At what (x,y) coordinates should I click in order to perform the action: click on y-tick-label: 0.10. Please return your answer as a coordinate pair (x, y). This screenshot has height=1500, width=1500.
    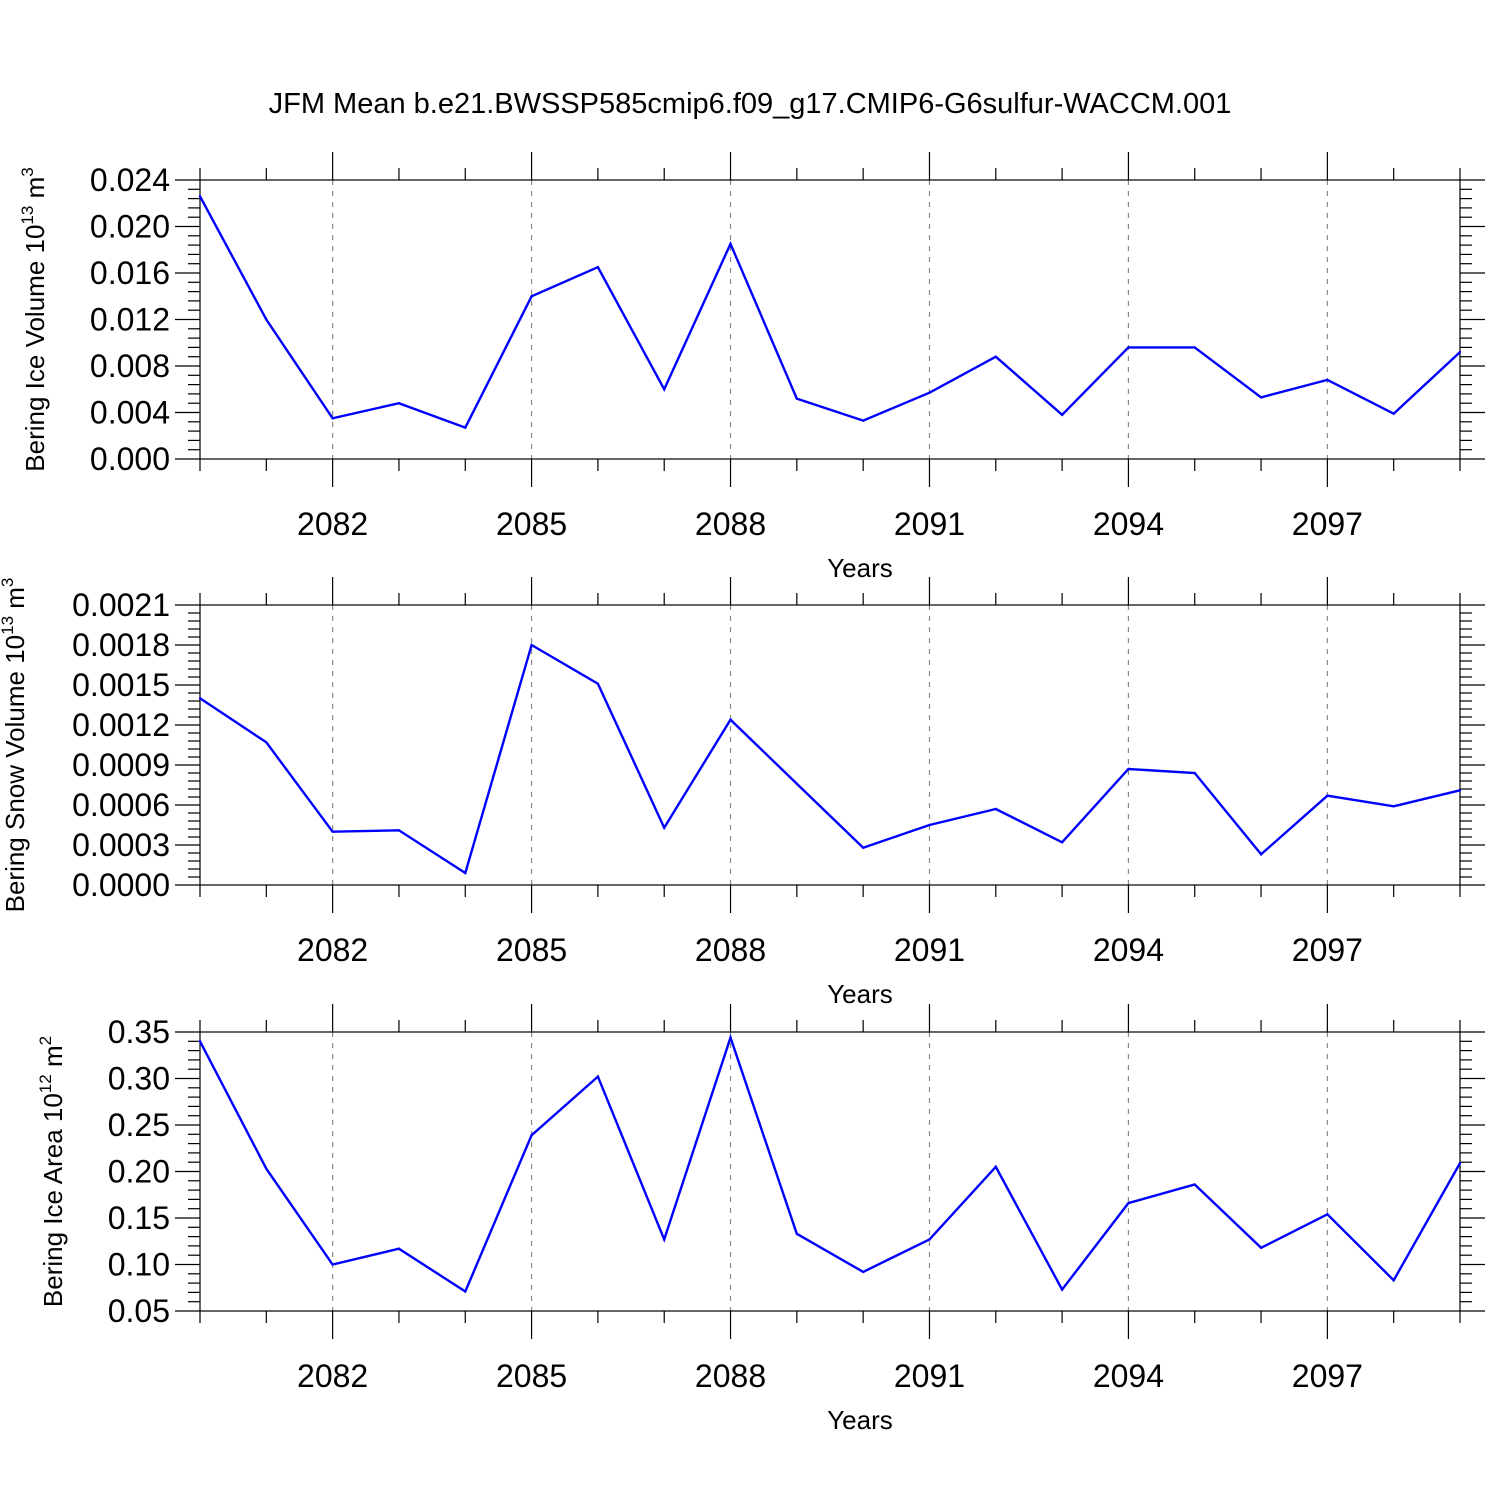
    Looking at the image, I should click on (139, 1265).